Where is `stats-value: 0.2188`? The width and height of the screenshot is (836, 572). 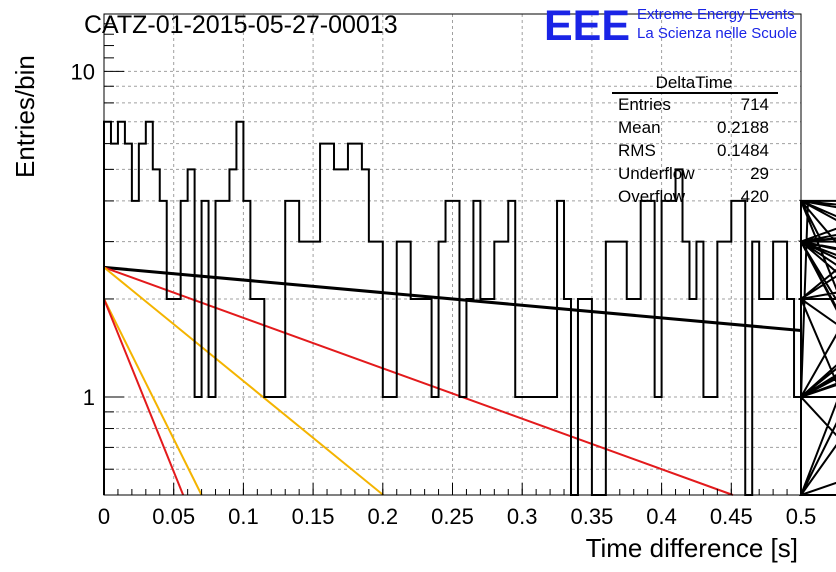
stats-value: 0.2188 is located at coordinates (743, 127).